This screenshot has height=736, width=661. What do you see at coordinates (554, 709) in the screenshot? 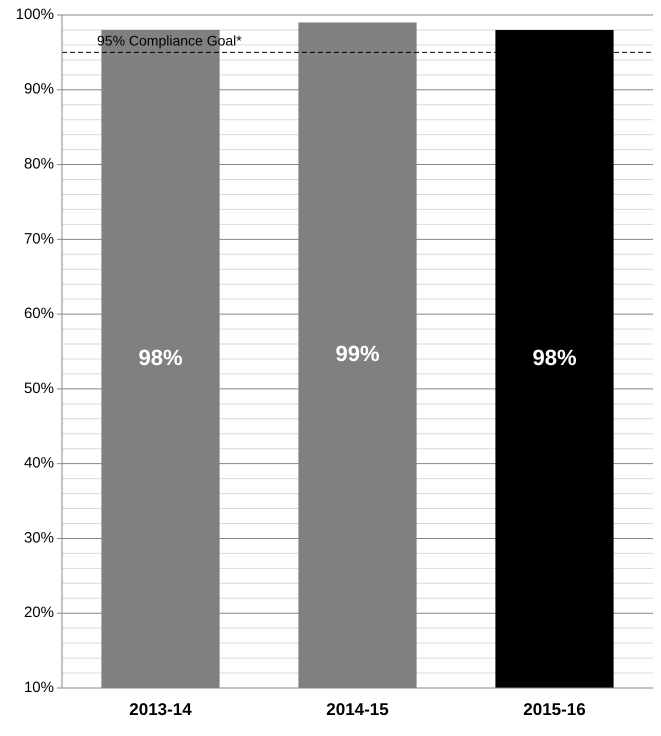
I see `x-tick-label: 2015-16` at bounding box center [554, 709].